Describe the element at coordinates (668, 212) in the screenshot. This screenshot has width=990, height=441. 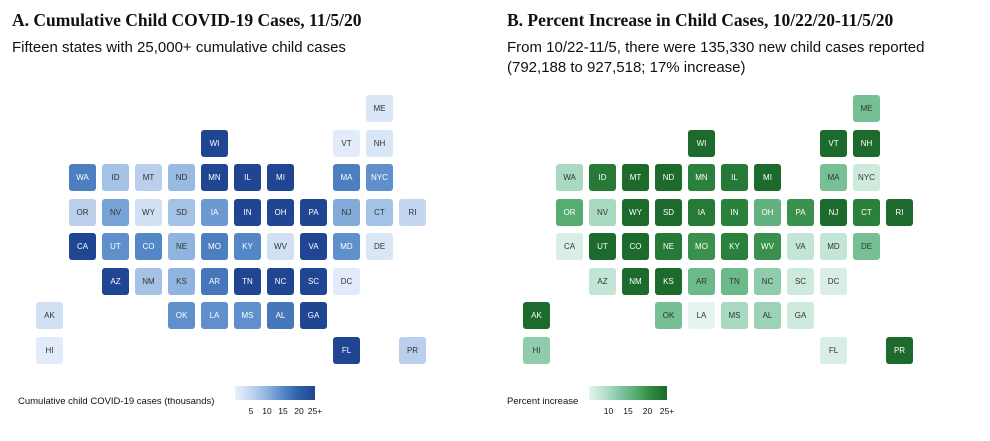
I see `state-label: SD` at that location.